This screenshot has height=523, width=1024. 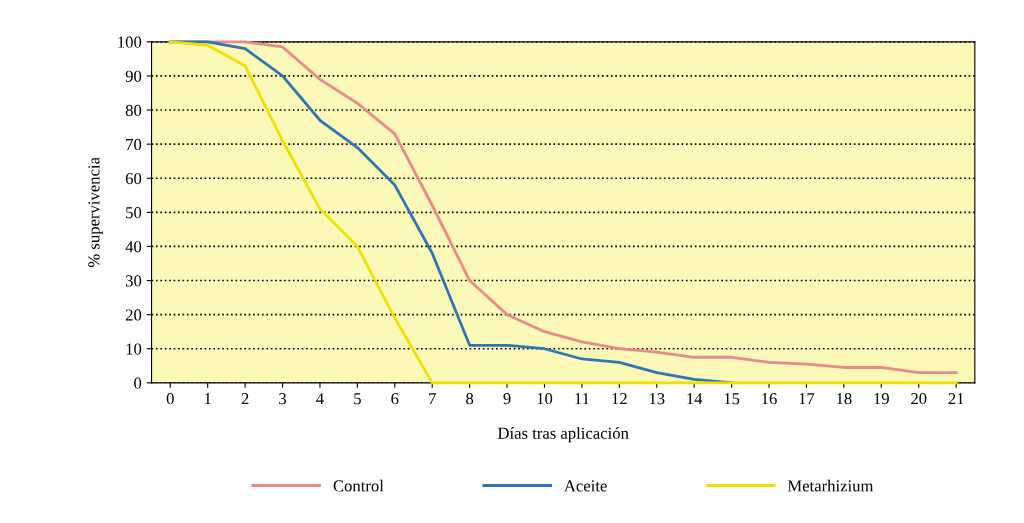 What do you see at coordinates (395, 399) in the screenshot?
I see `x-tick-label: 6` at bounding box center [395, 399].